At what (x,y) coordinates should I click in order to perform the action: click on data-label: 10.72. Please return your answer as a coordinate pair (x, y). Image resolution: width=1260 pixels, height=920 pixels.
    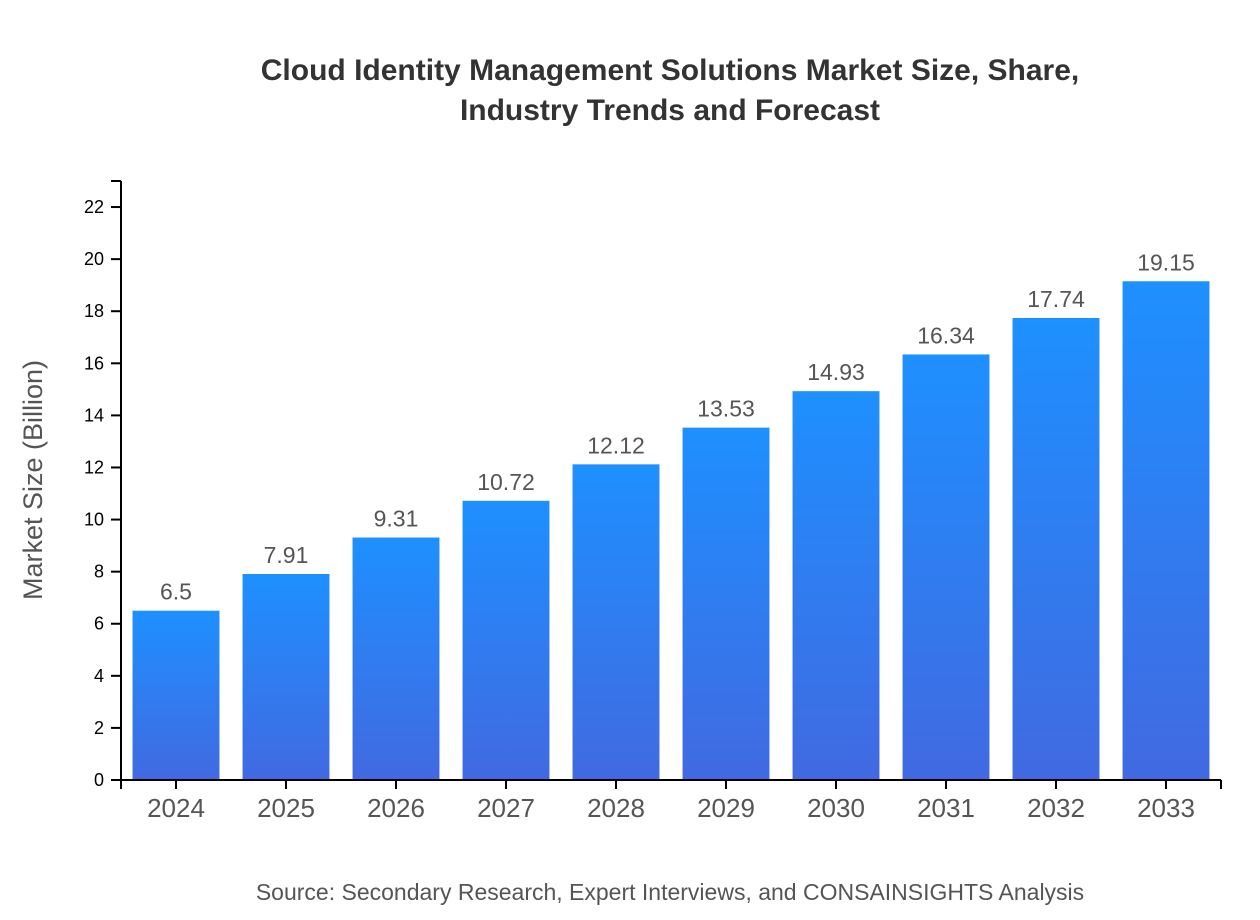
    Looking at the image, I should click on (506, 482).